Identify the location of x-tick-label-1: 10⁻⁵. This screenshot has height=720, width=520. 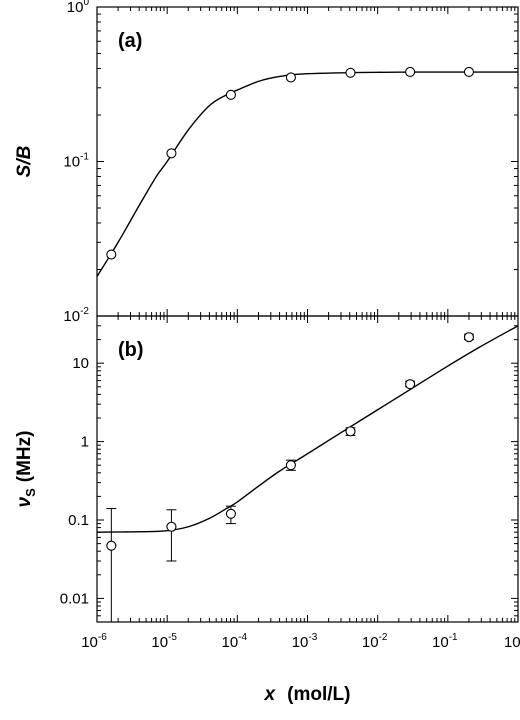
(164, 641).